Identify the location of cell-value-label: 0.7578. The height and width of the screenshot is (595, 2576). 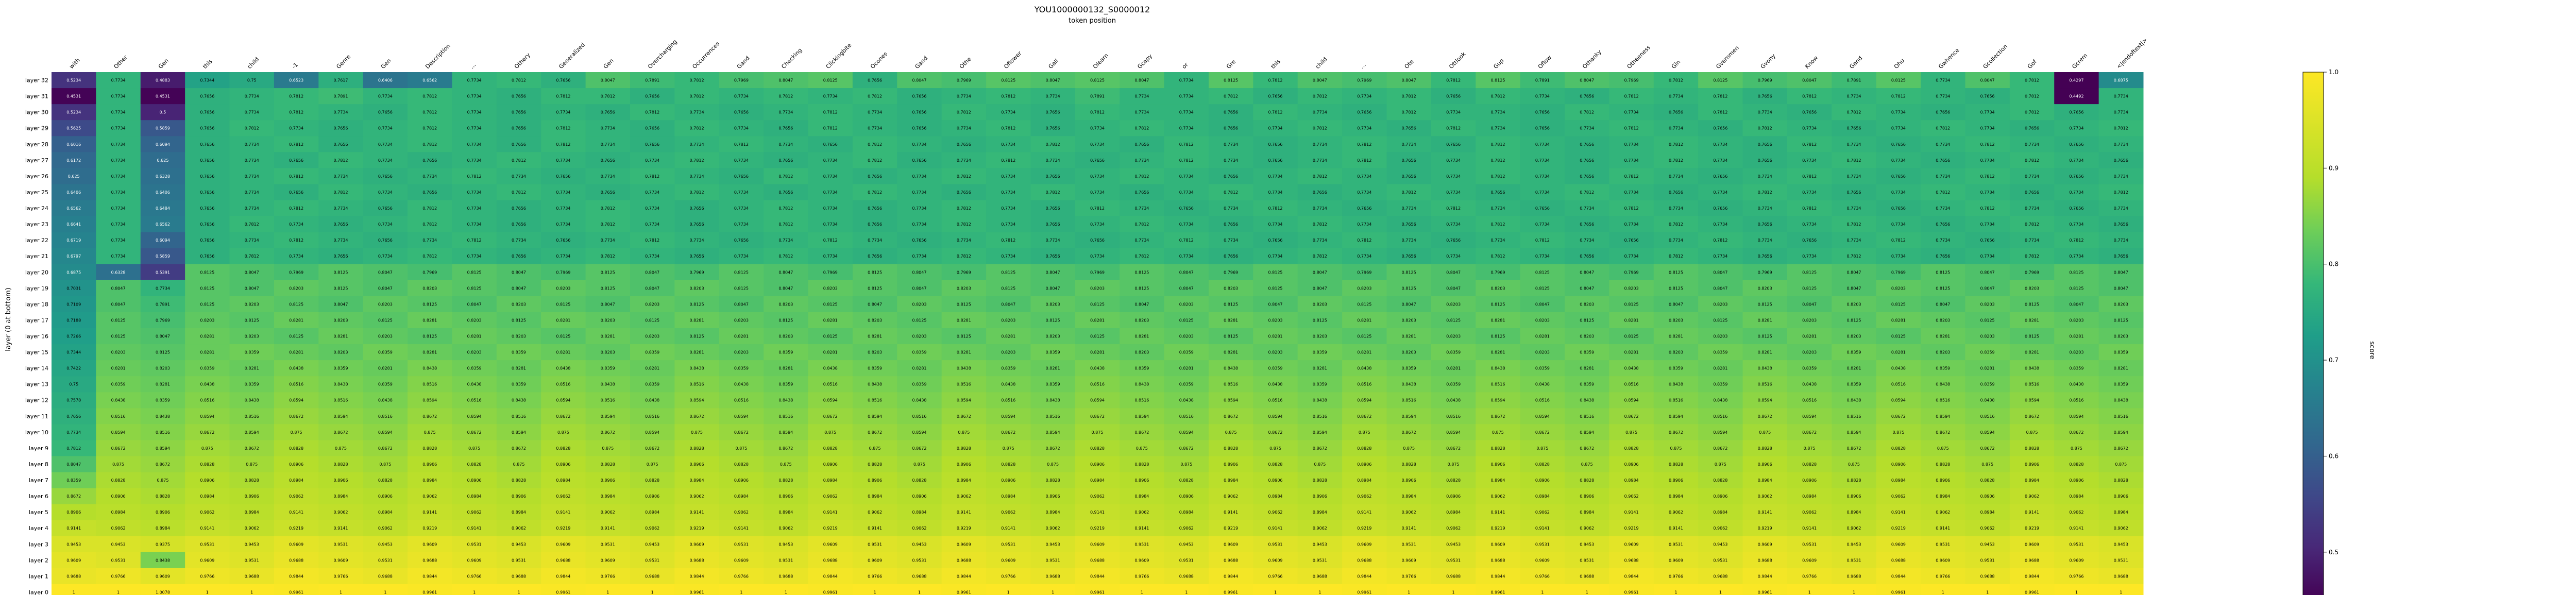
(73, 400).